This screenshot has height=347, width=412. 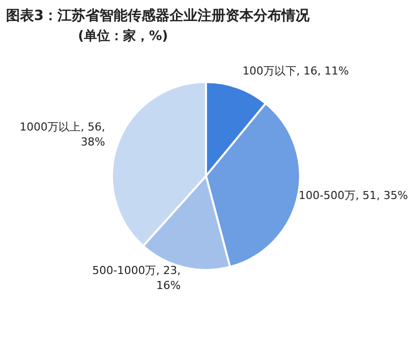 What do you see at coordinates (295, 71) in the screenshot?
I see `slice-label: 100万以下, 16, 11%` at bounding box center [295, 71].